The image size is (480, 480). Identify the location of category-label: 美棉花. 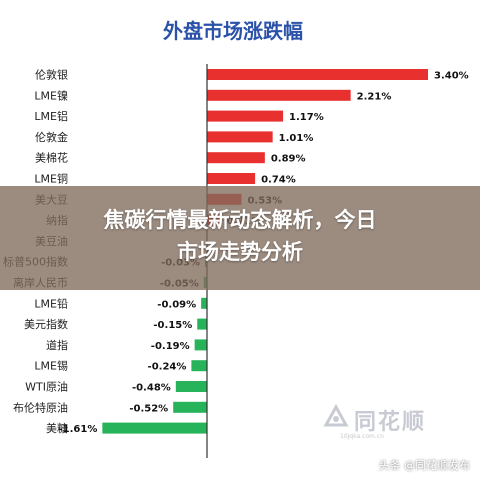
(51, 158).